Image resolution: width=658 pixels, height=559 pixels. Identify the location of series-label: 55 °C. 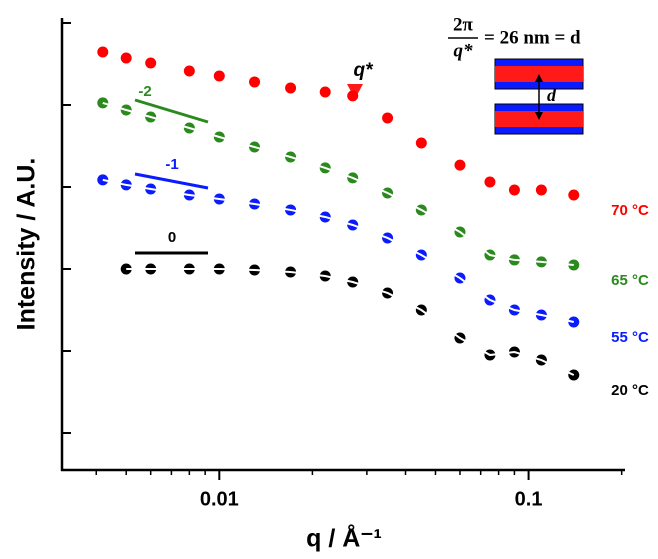
(630, 337).